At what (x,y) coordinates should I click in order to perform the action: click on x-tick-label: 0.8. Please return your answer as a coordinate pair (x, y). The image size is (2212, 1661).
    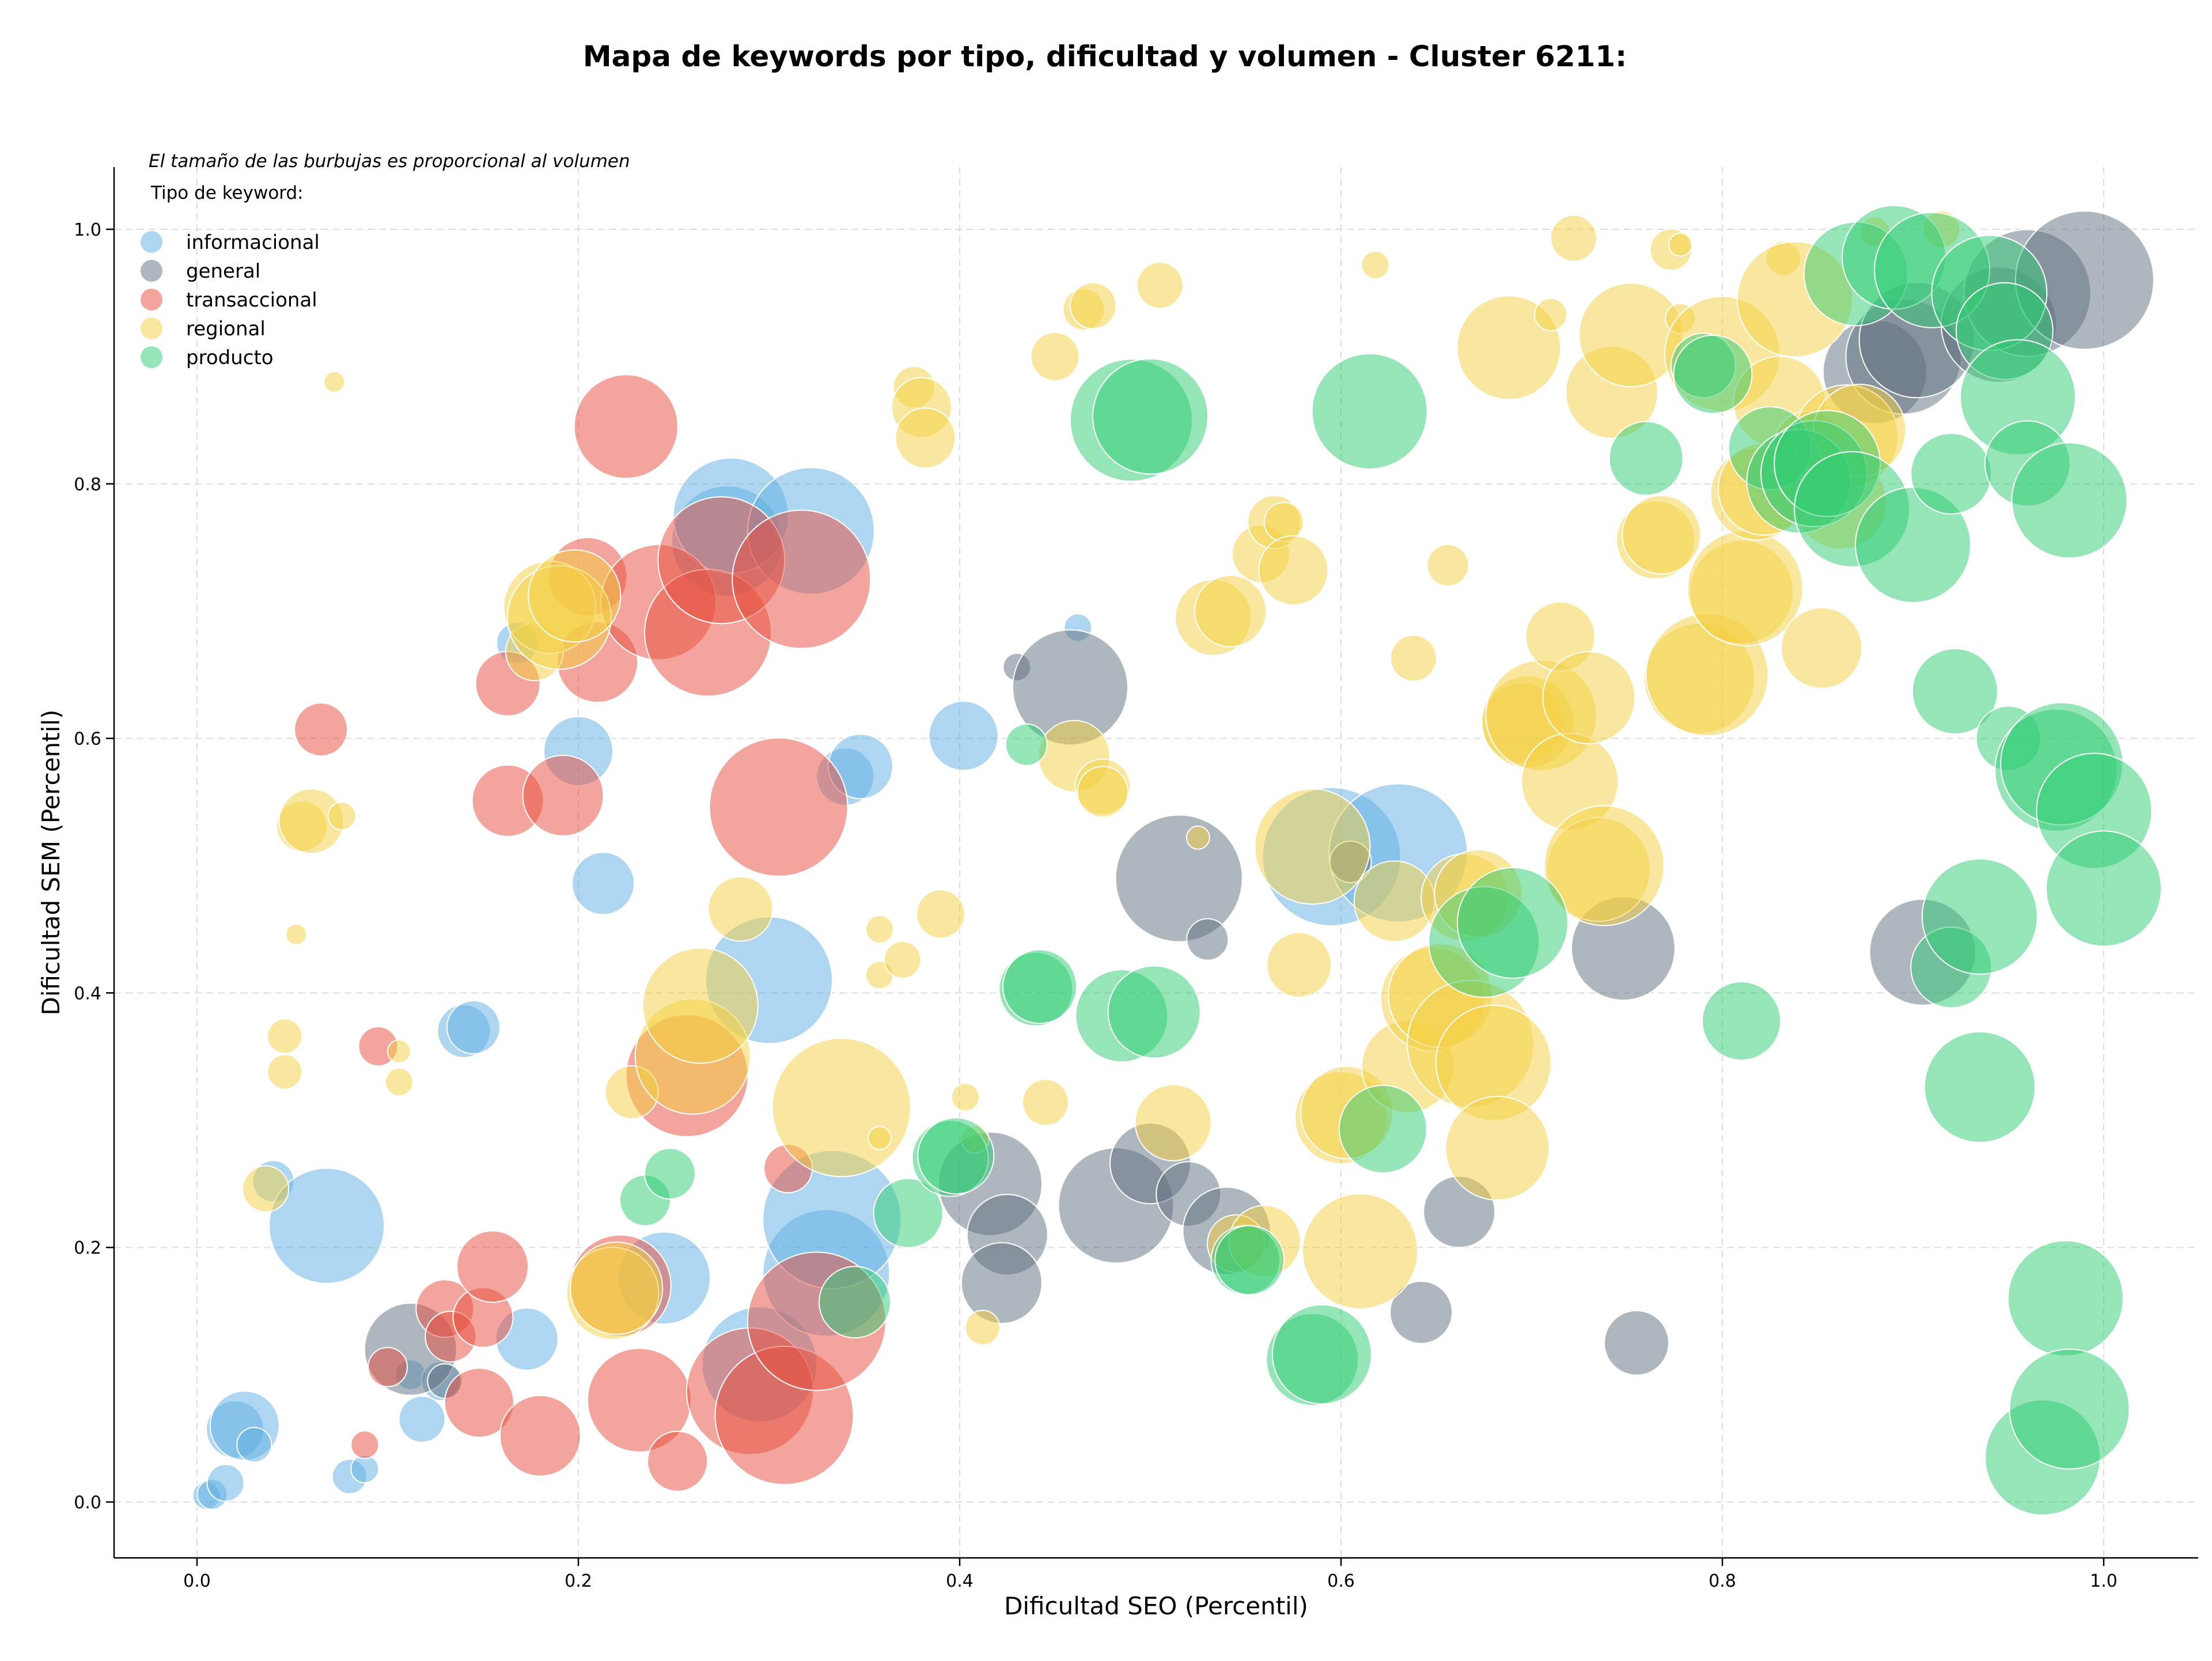
    Looking at the image, I should click on (1722, 1581).